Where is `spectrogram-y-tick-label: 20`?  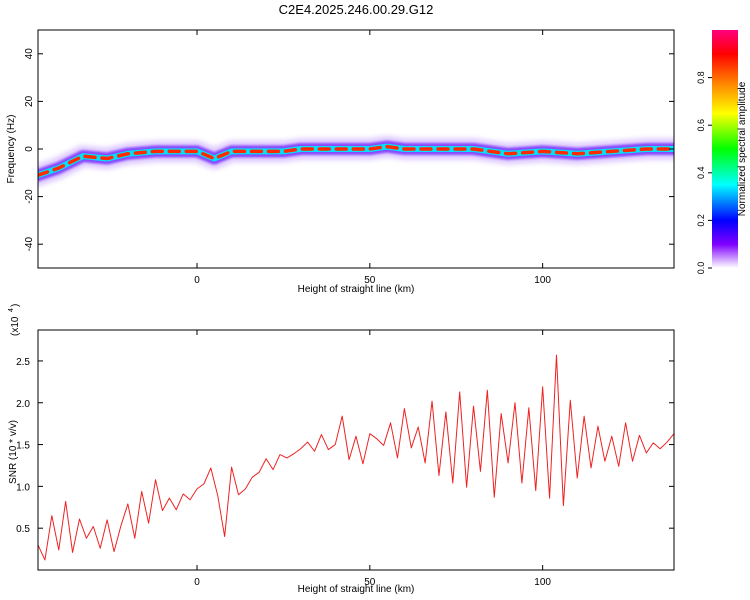 spectrogram-y-tick-label: 20 is located at coordinates (29, 101).